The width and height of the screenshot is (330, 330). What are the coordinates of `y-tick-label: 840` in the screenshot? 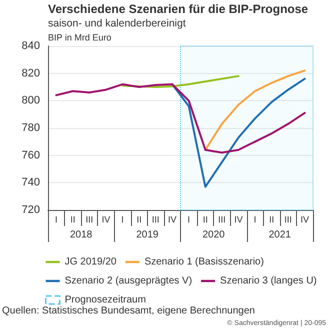 It's located at (31, 46).